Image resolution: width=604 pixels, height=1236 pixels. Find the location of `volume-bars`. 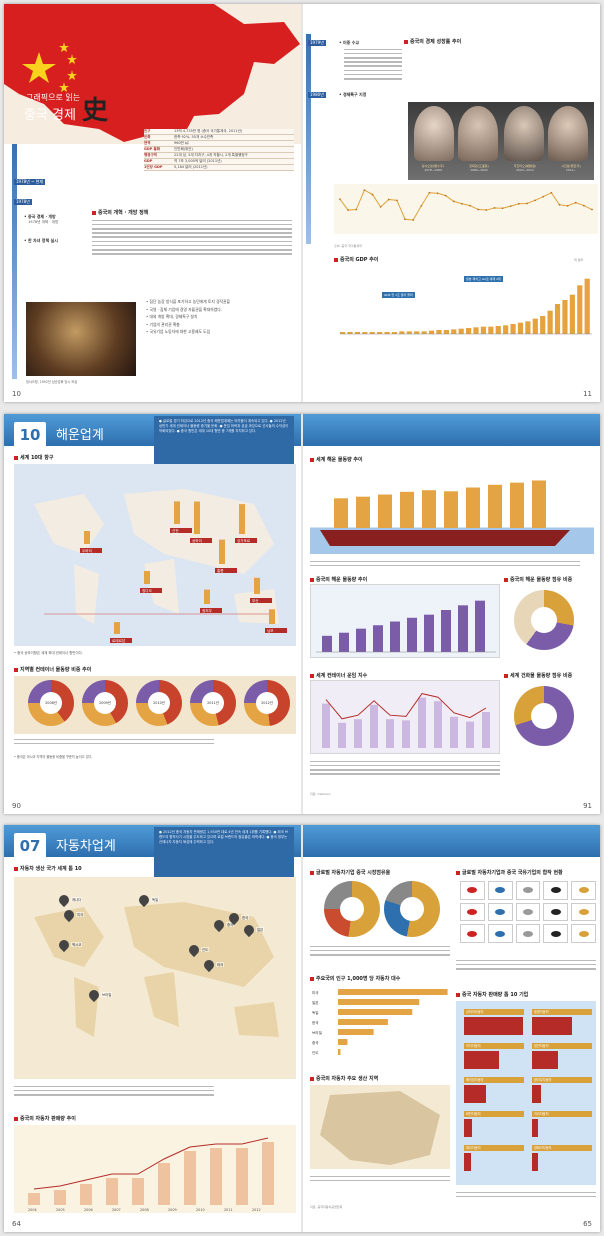

volume-bars is located at coordinates (440, 504).